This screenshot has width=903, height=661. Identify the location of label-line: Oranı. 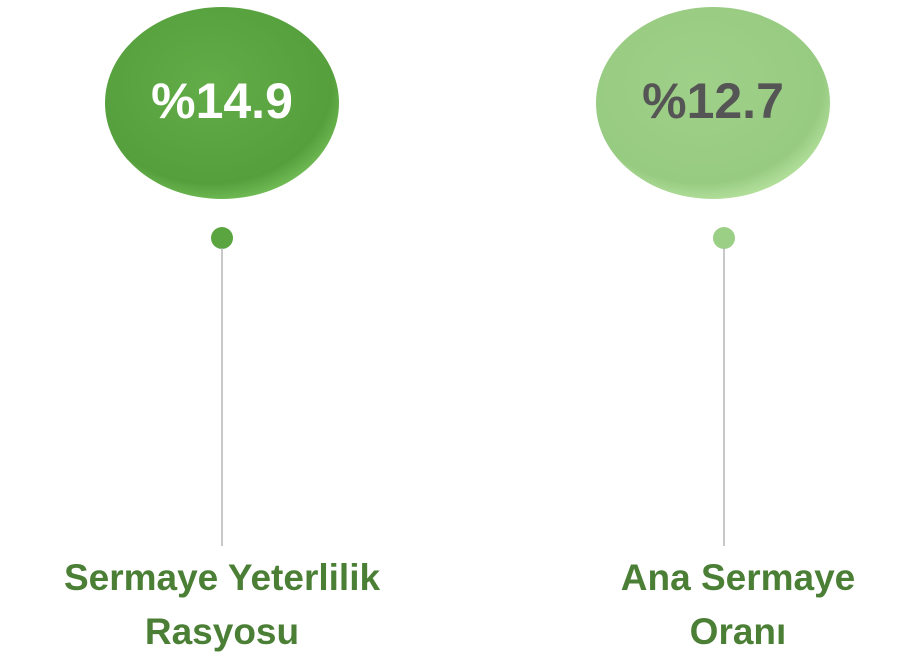
(738, 631).